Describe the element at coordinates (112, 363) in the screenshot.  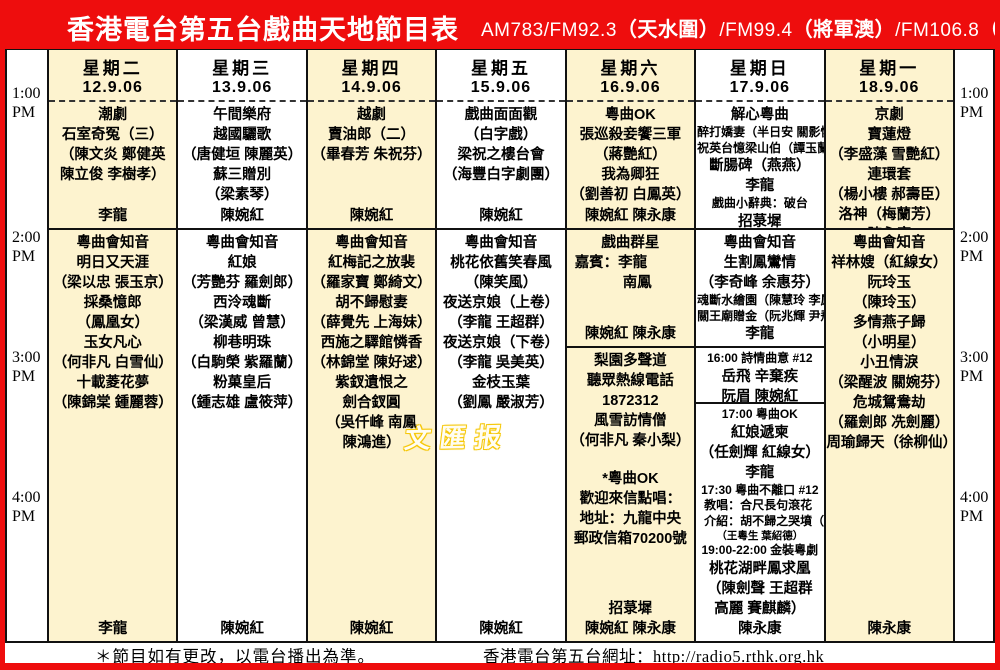
I see `program-line: （何非凡 白雪仙）` at that location.